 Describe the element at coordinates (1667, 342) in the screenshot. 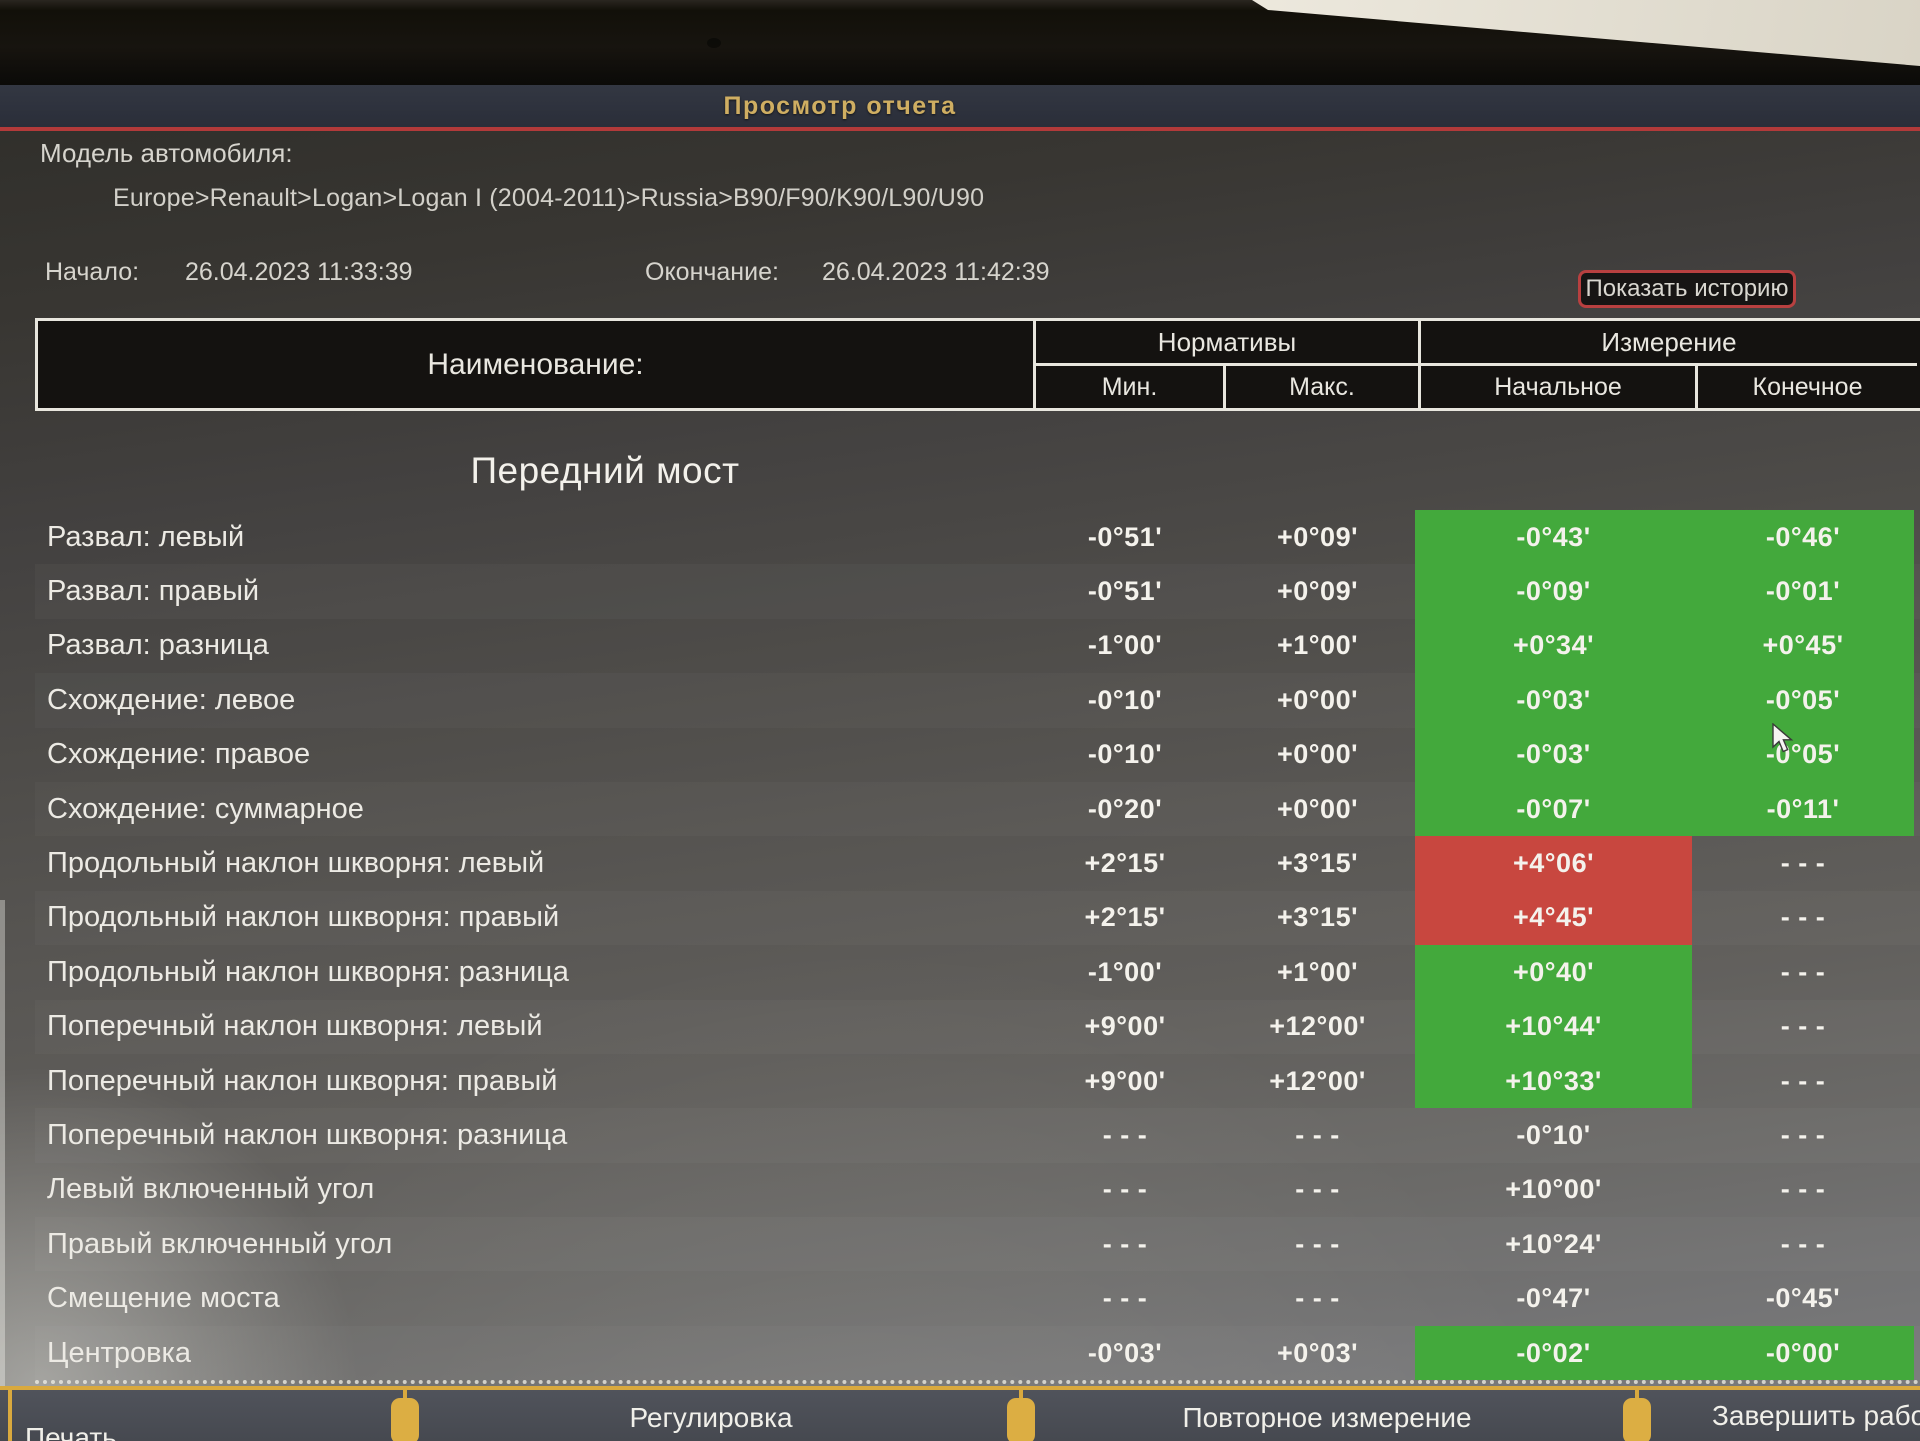

I see `header-measurement-group: Измерение` at that location.